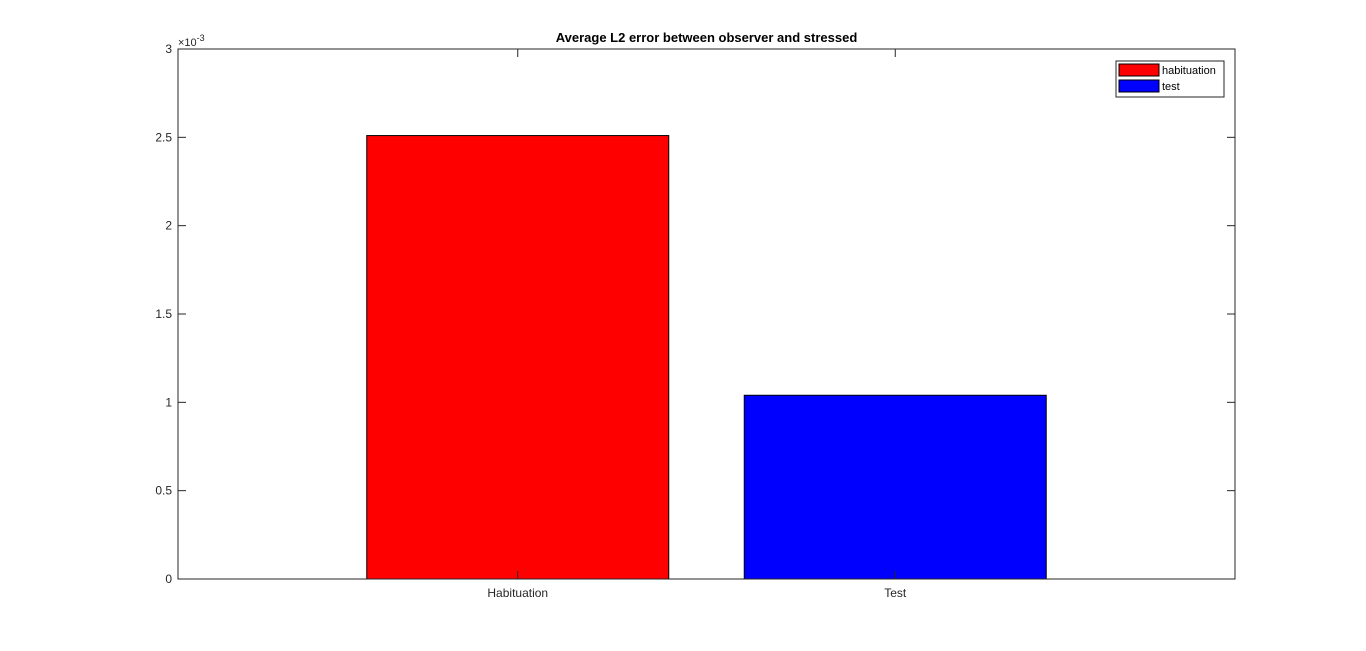 The height and width of the screenshot is (651, 1366). I want to click on y-tick-label: 3, so click(168, 49).